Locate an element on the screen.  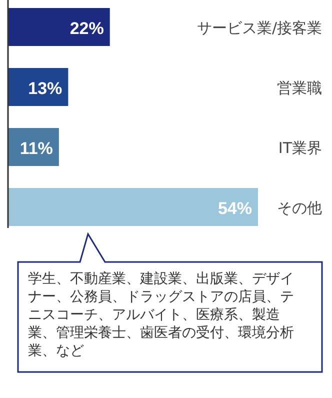
y-tick-label: サービス業/接客業 is located at coordinates (259, 28).